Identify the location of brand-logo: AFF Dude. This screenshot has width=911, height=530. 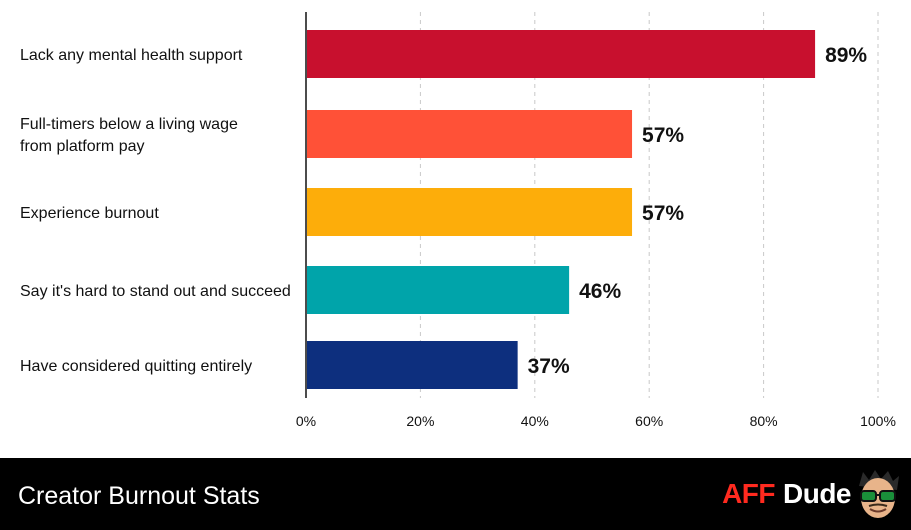
(786, 494).